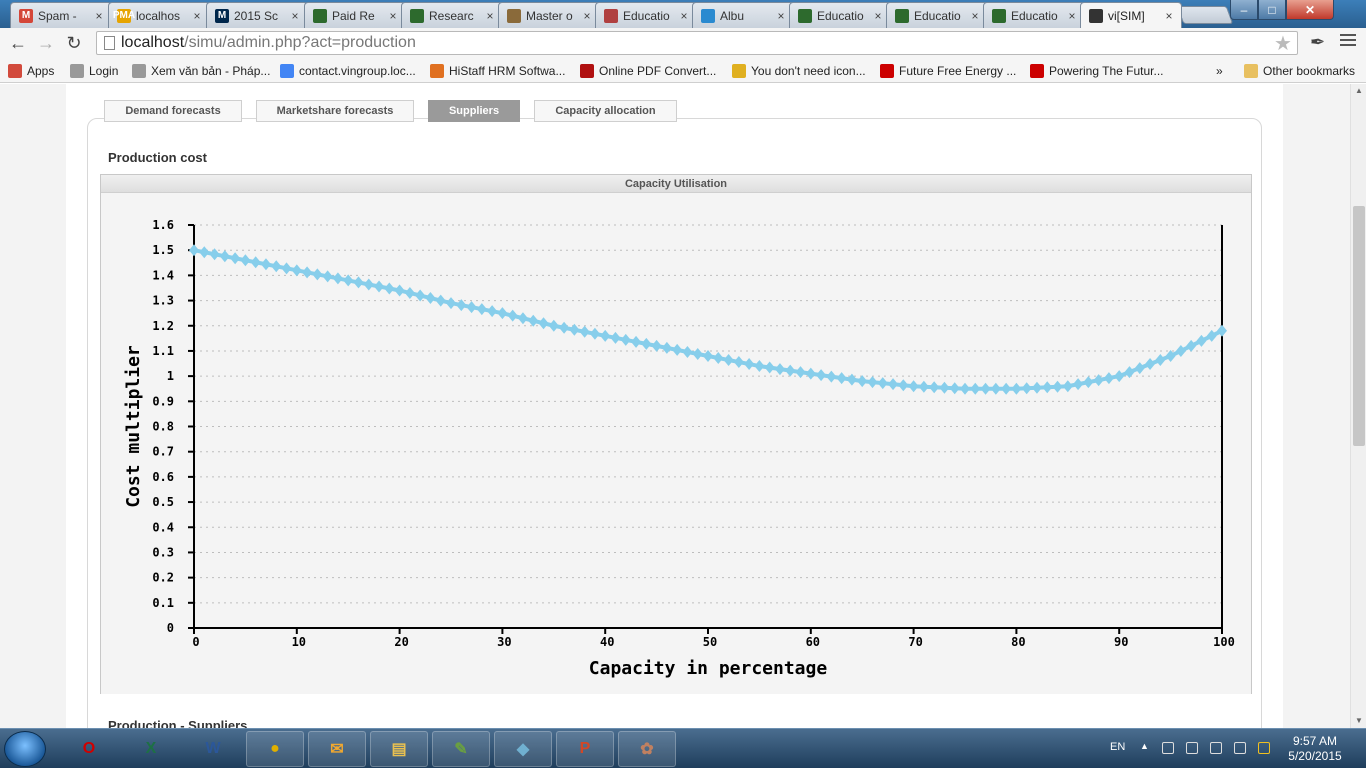  I want to click on browser-tab: Paid Re ×, so click(355, 15).